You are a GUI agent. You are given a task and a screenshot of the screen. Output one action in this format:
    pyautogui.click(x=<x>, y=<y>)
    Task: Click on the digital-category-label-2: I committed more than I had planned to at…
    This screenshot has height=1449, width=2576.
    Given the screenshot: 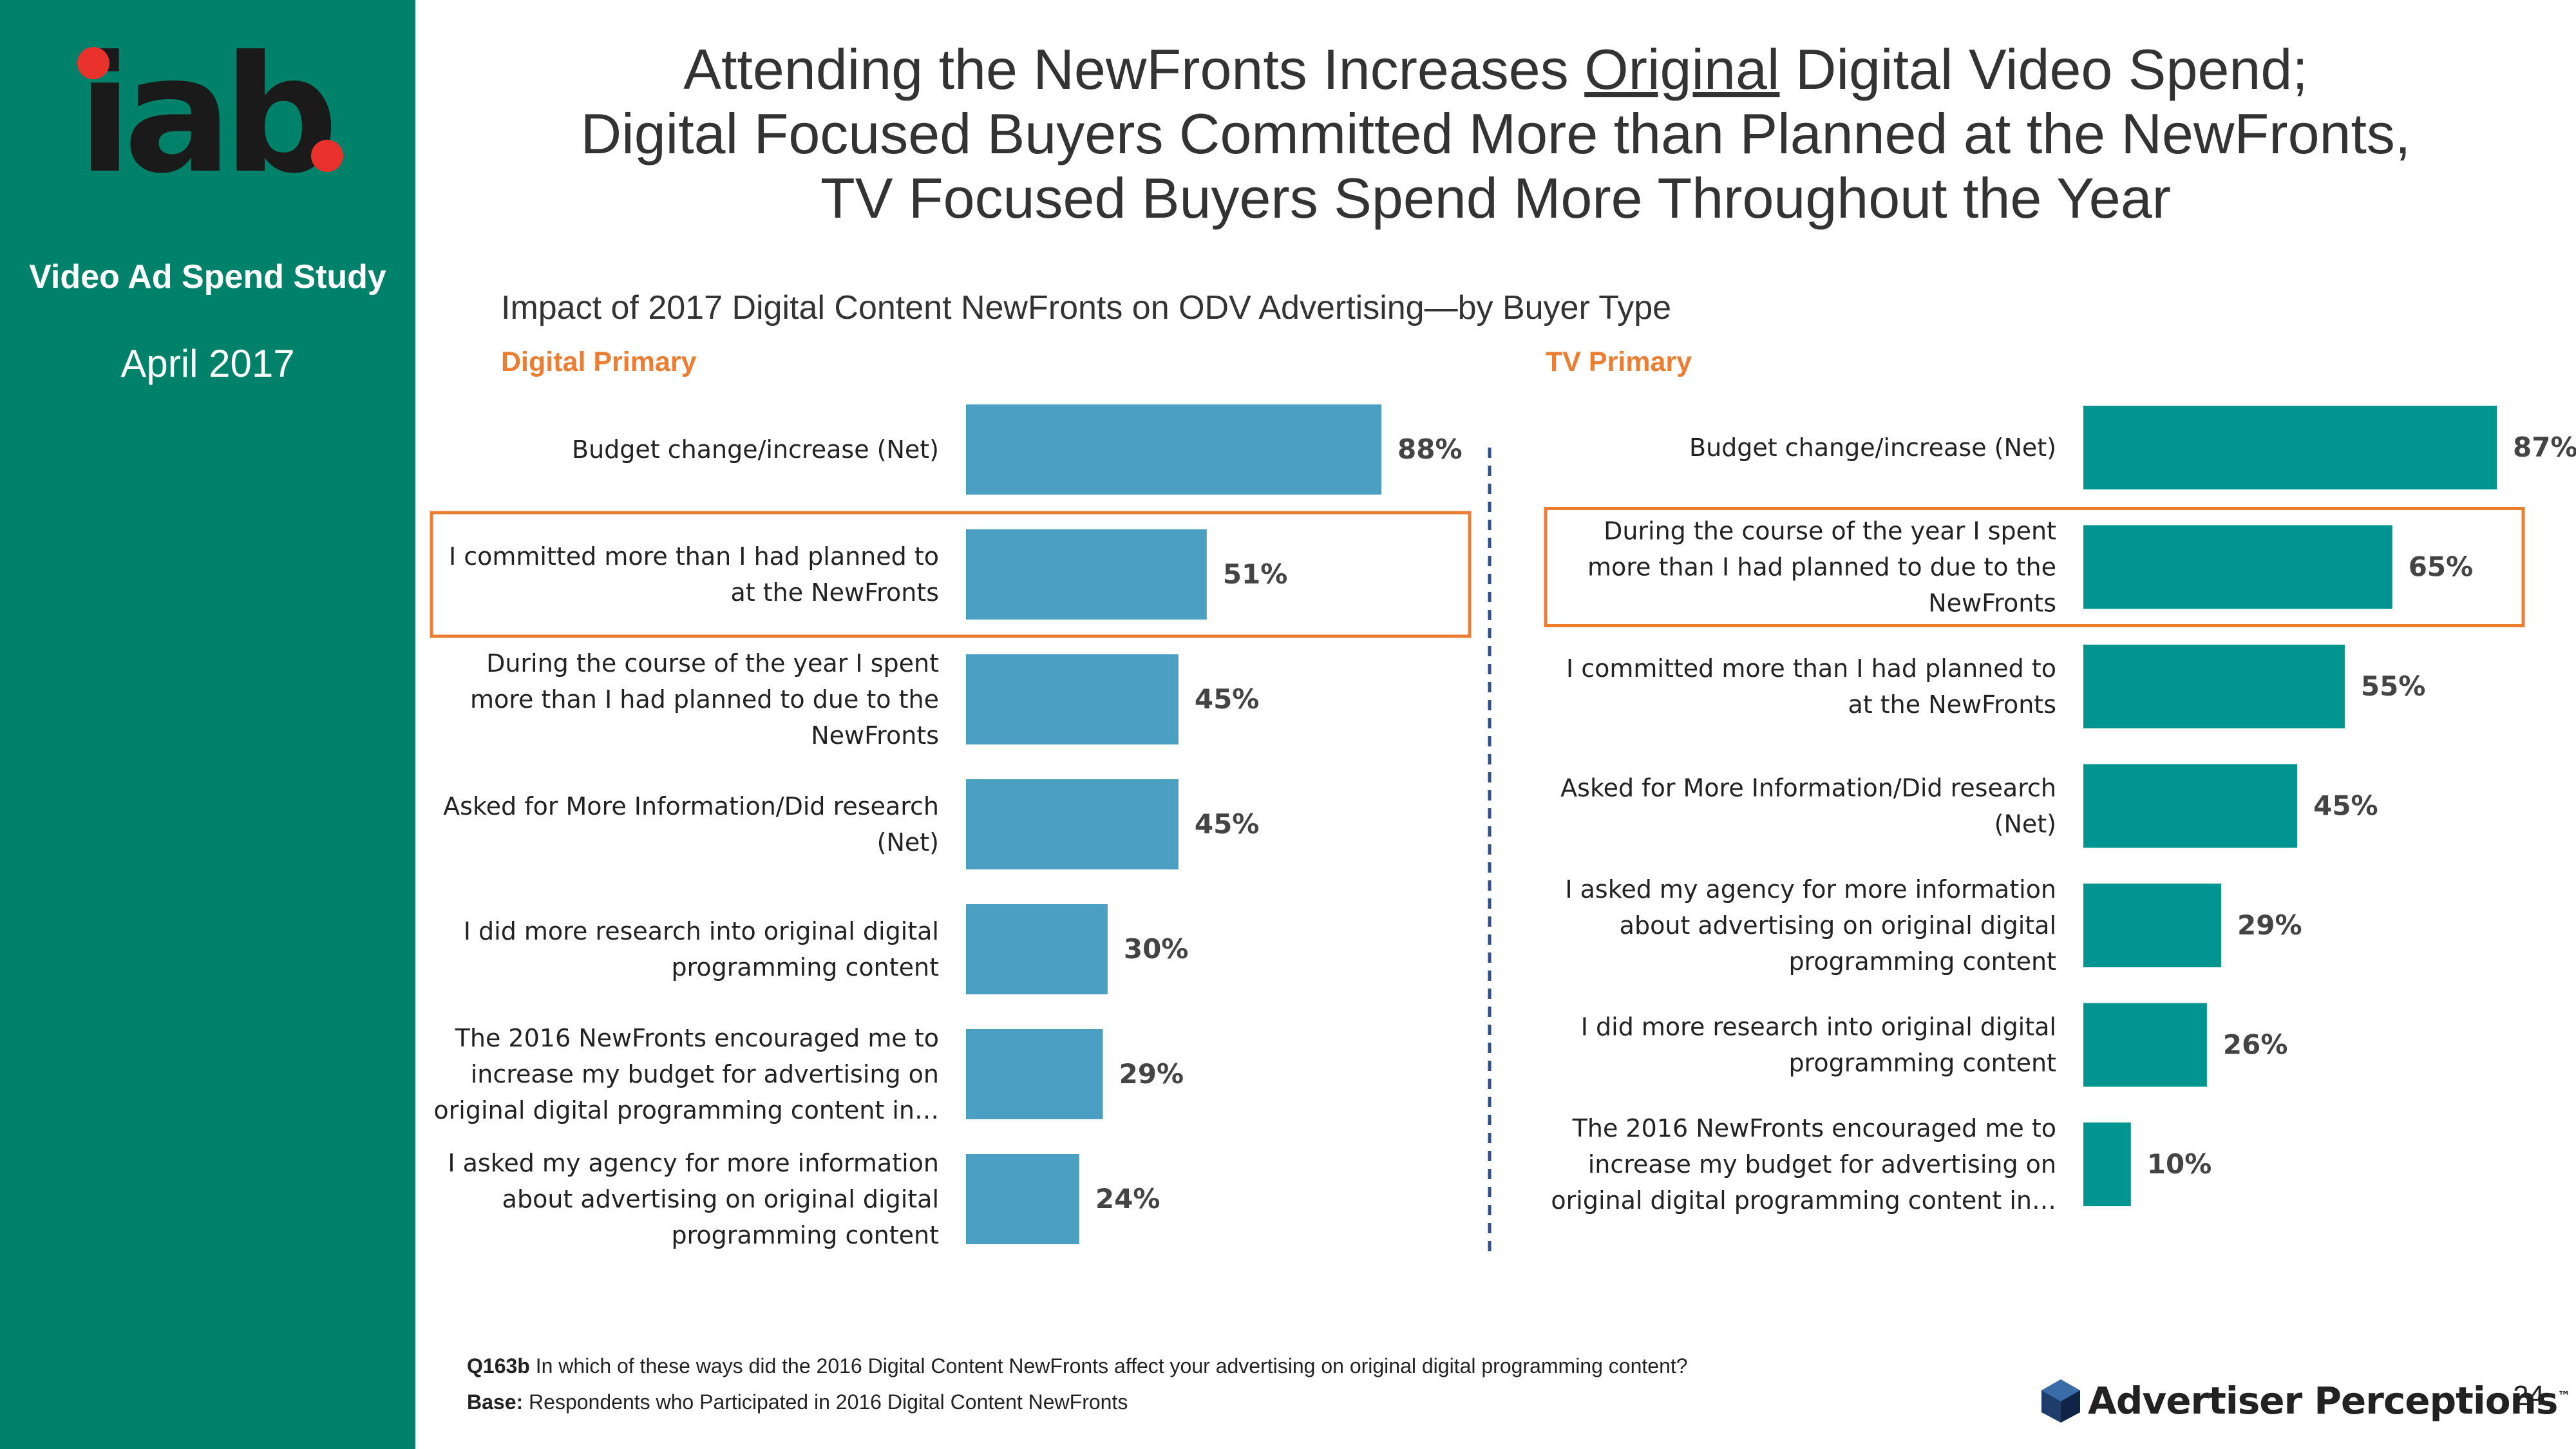 What is the action you would take?
    pyautogui.click(x=694, y=574)
    